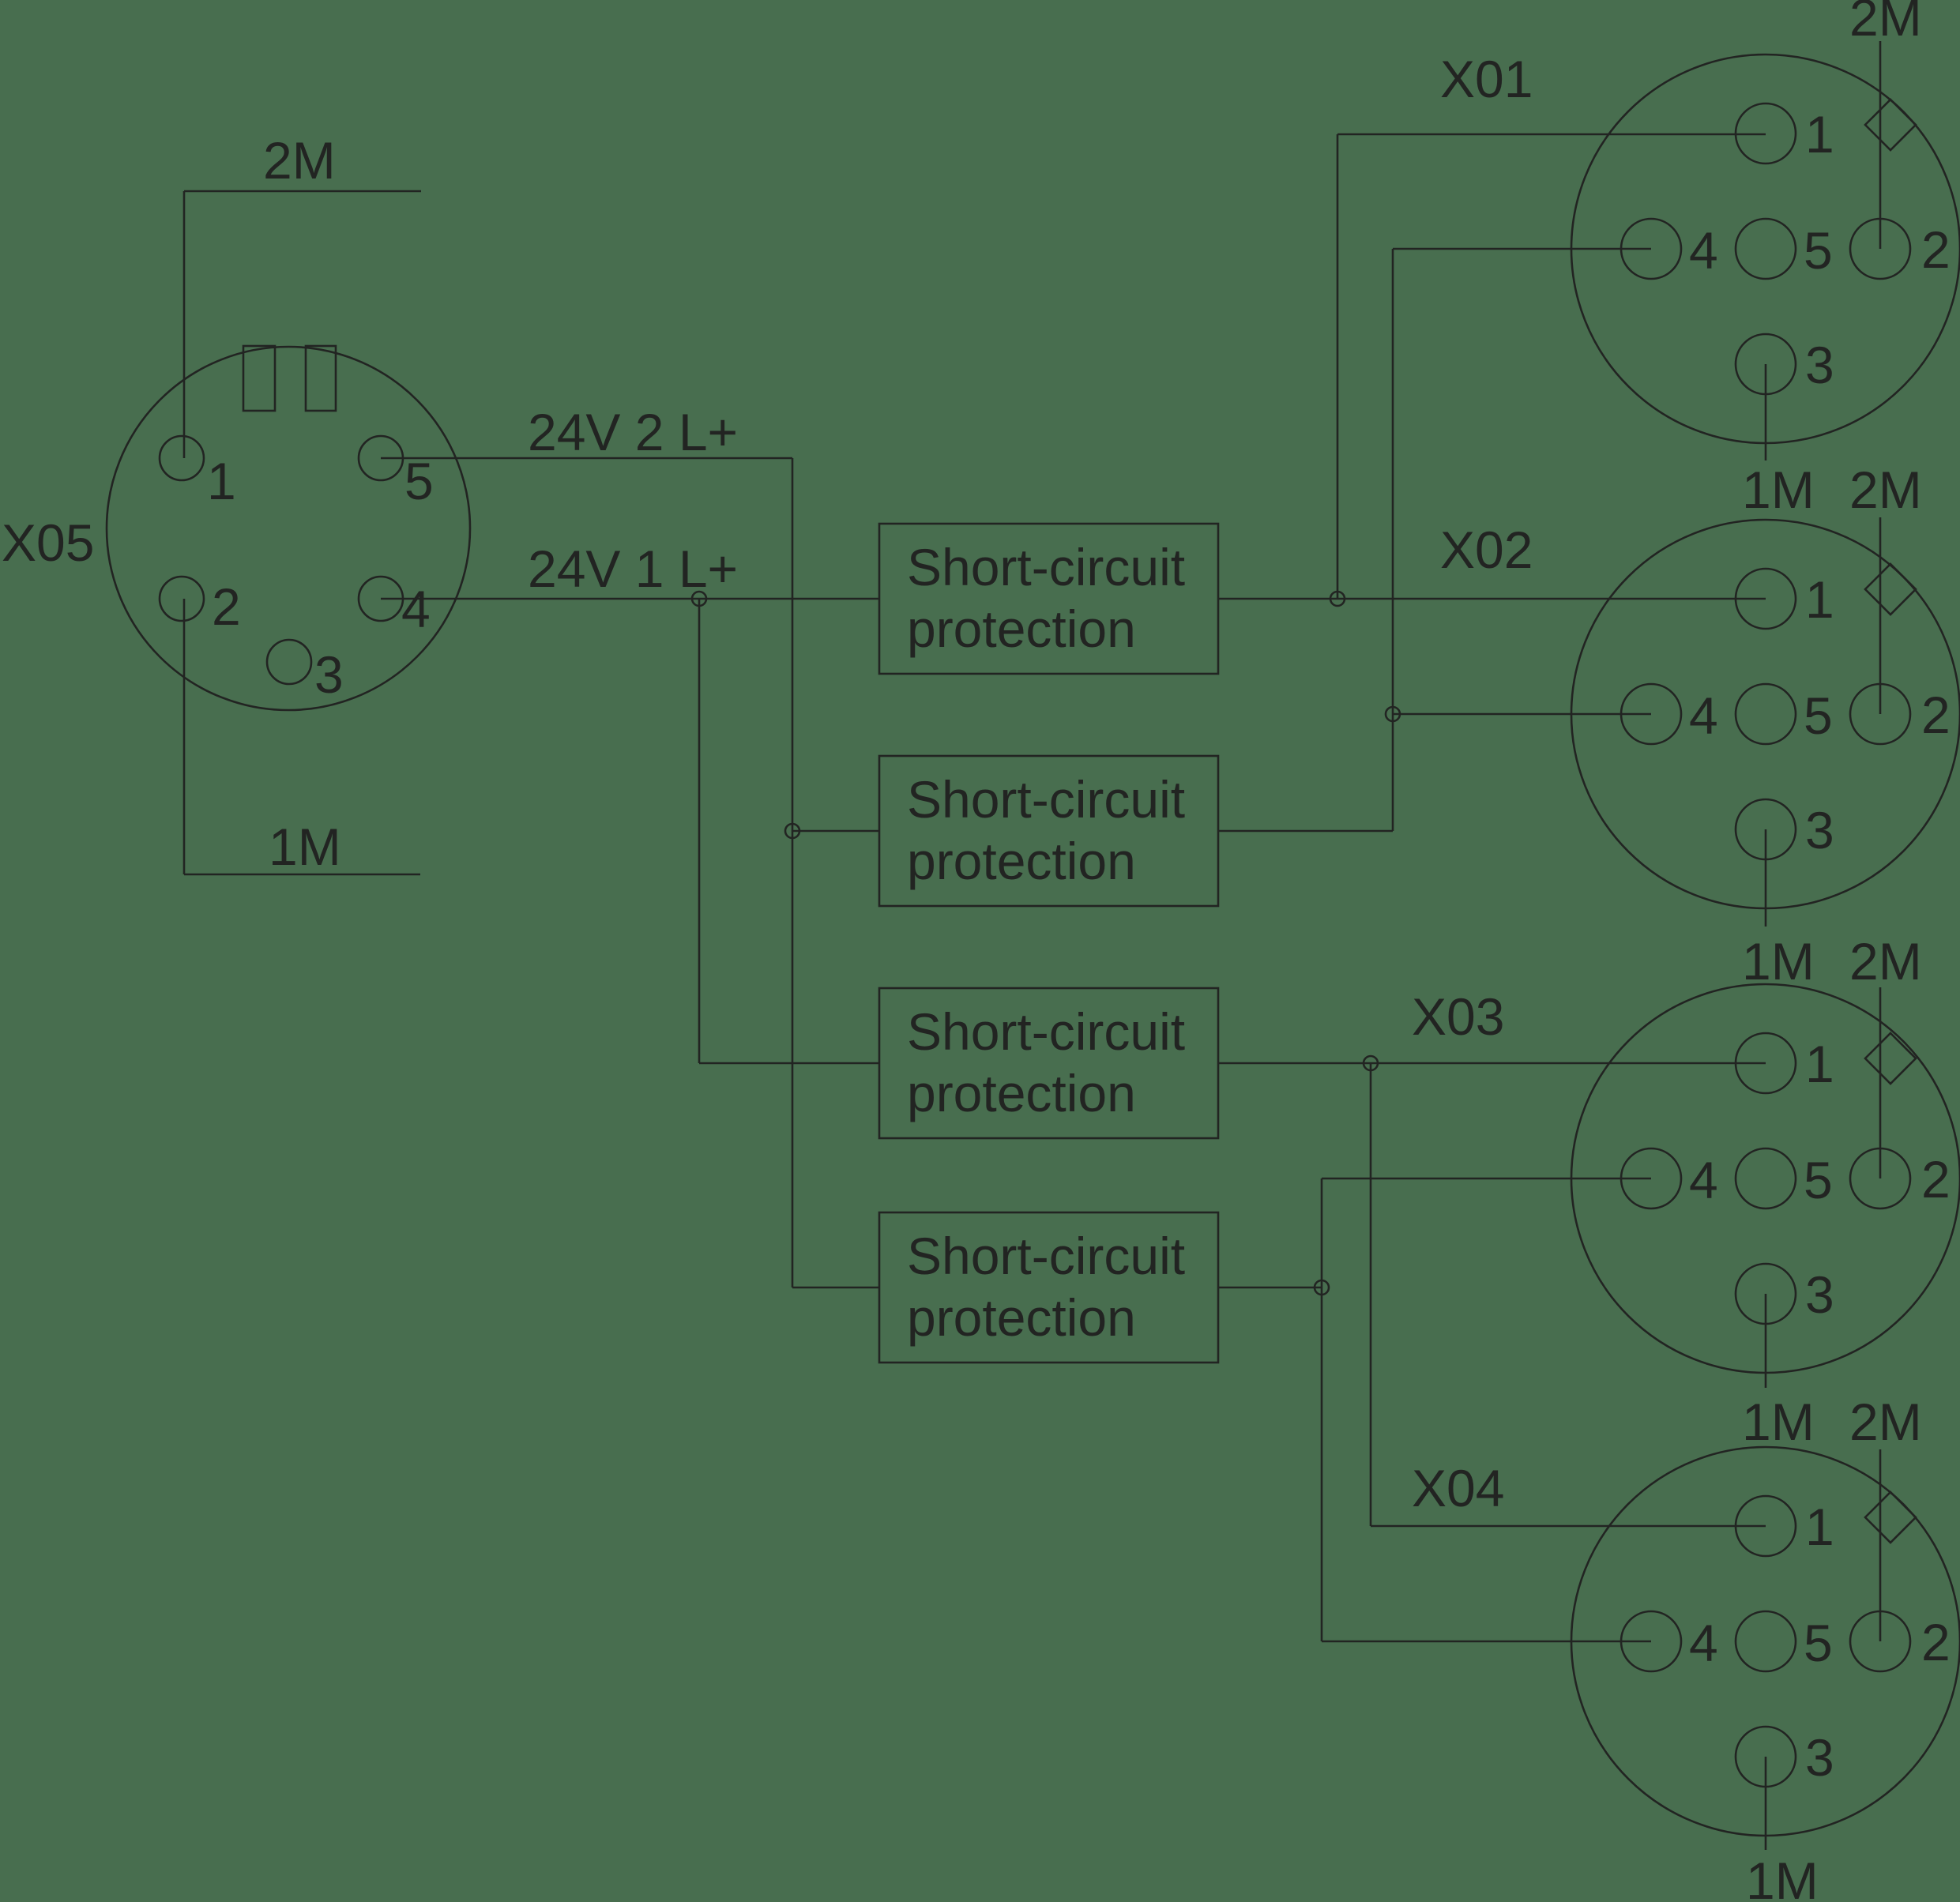  I want to click on x04-1m-label: 1M, so click(1782, 1876).